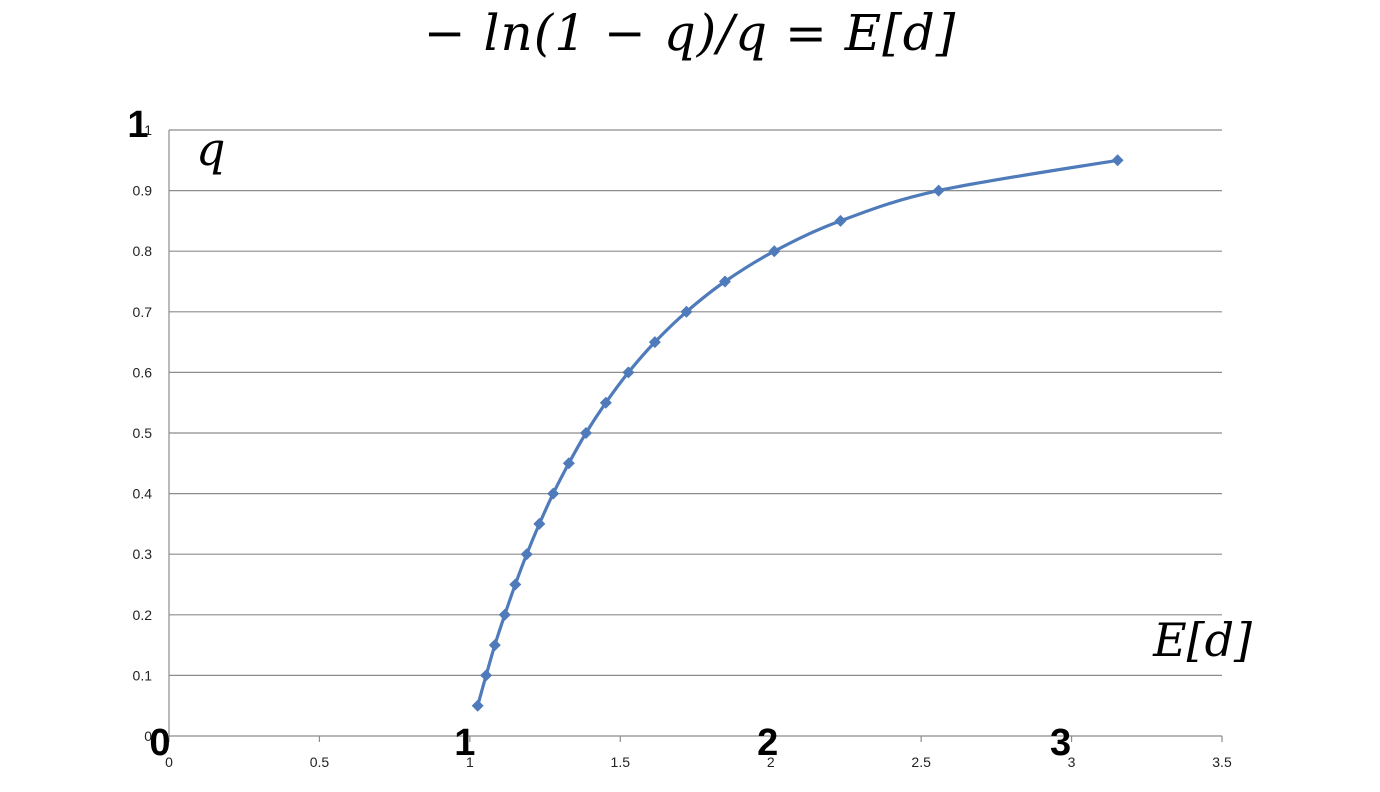 This screenshot has width=1380, height=792. I want to click on y-tick-label: 0.5, so click(143, 433).